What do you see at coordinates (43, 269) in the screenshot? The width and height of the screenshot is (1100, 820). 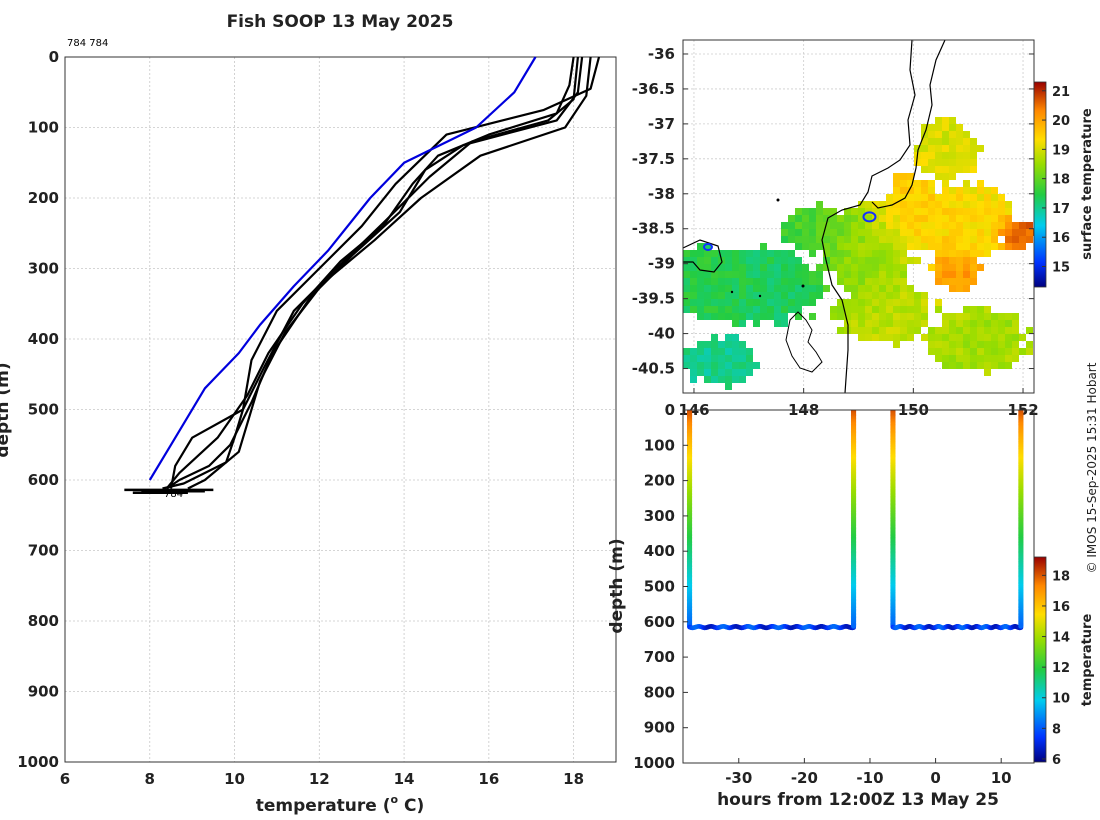 I see `y-tick-label: 300` at bounding box center [43, 269].